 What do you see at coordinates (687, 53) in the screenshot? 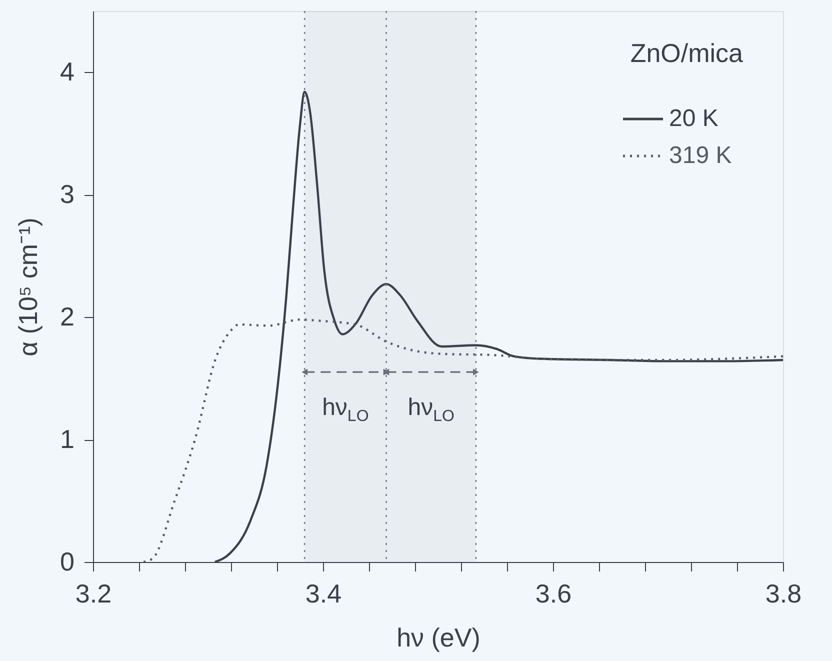
I see `annotation: ZnO/mica` at bounding box center [687, 53].